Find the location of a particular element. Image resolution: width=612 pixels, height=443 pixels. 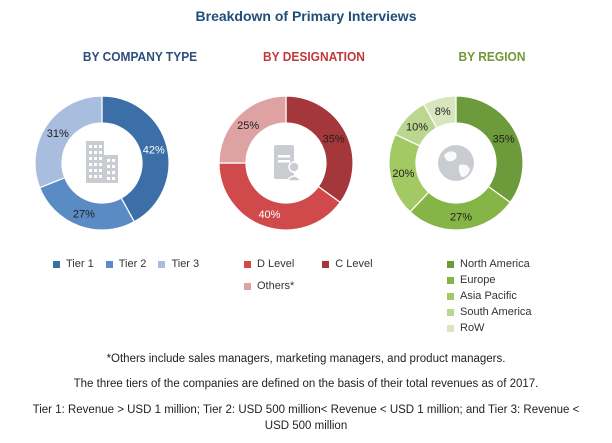

legend-company-type: Tier 1 Tier 2 Tier 3 is located at coordinates (126, 264).